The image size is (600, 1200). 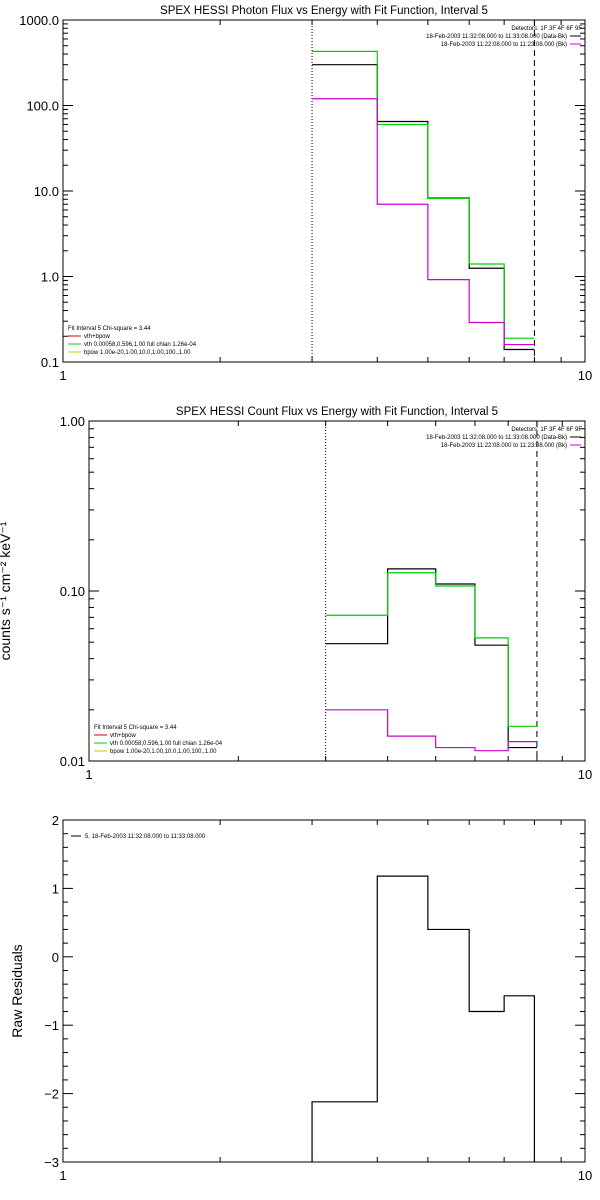 What do you see at coordinates (17, 990) in the screenshot?
I see `y-axis-label: Raw Residuals` at bounding box center [17, 990].